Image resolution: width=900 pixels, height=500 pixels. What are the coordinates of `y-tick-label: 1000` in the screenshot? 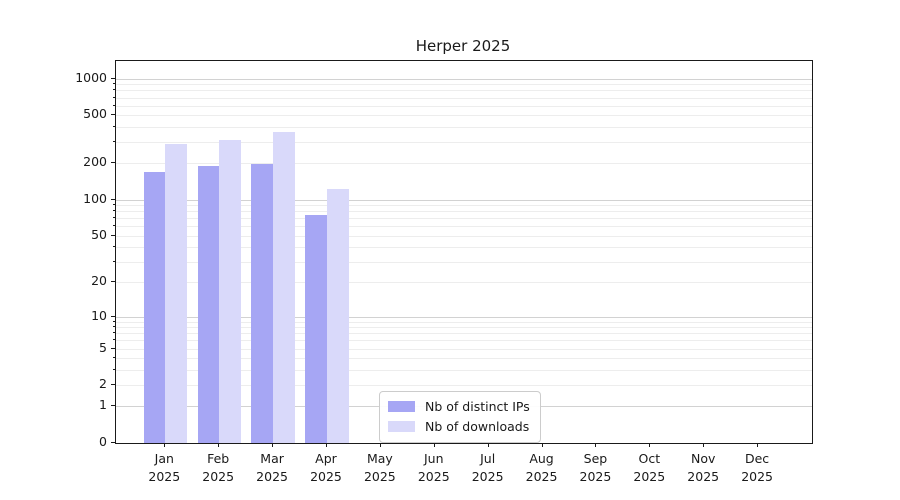 It's located at (91, 77).